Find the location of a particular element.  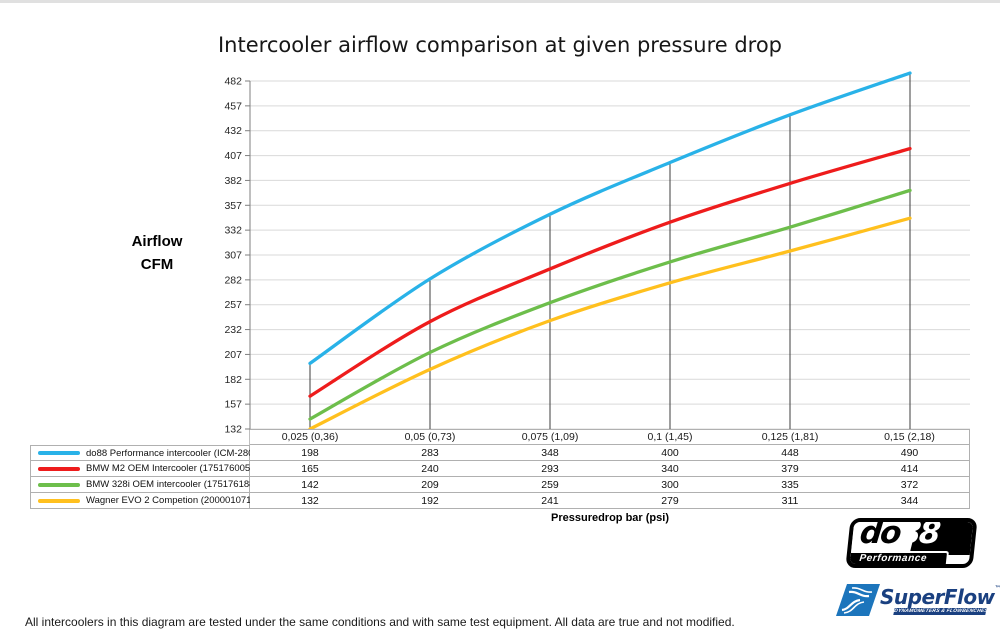

y-tick-label: 182 is located at coordinates (233, 380).